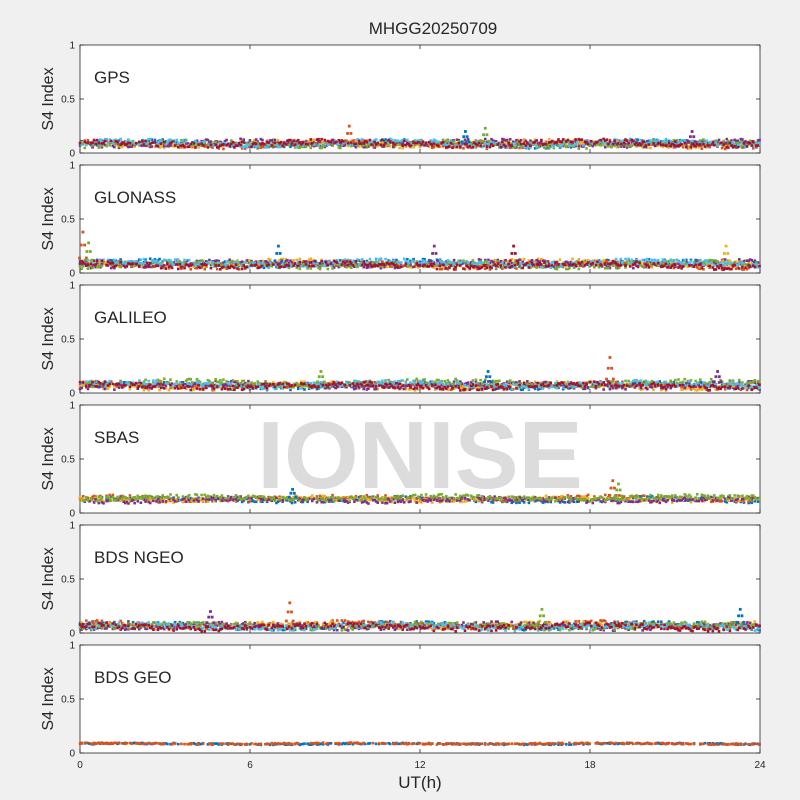 The width and height of the screenshot is (800, 800). What do you see at coordinates (83, 232) in the screenshot?
I see `peak-point` at bounding box center [83, 232].